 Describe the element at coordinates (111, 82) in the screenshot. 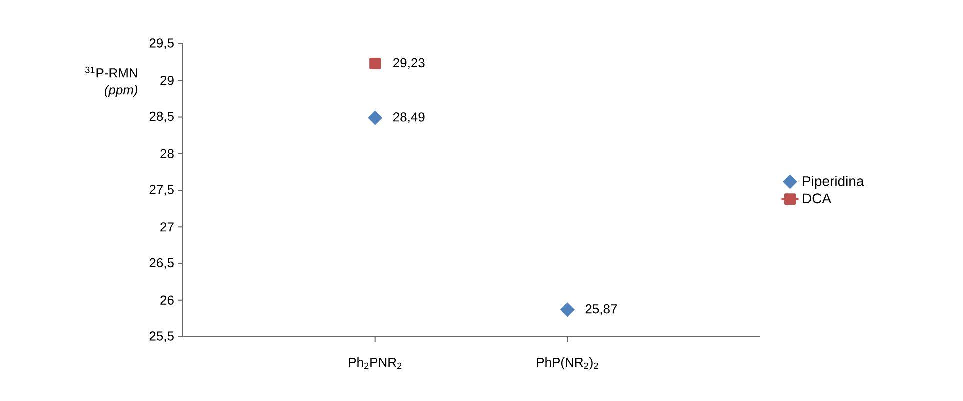

I see `y-axis-title: $^{31}$P-RMN (ppm)` at that location.